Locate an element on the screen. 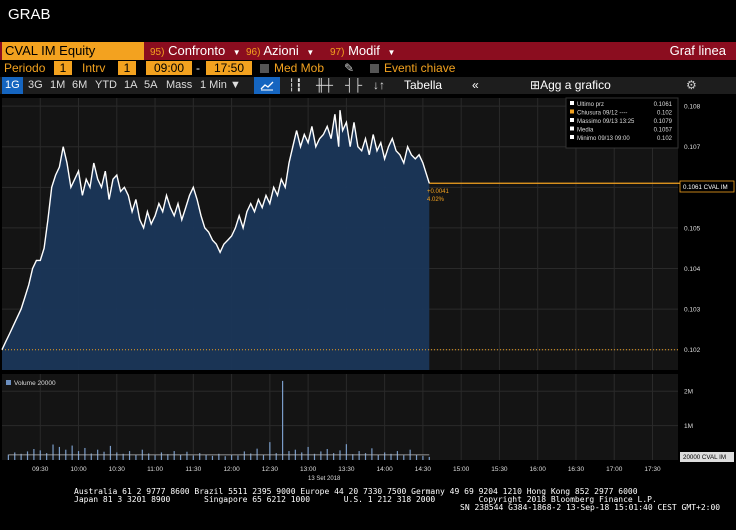 Image resolution: width=736 pixels, height=530 pixels. volume-axis: 1M 2M is located at coordinates (688, 409).